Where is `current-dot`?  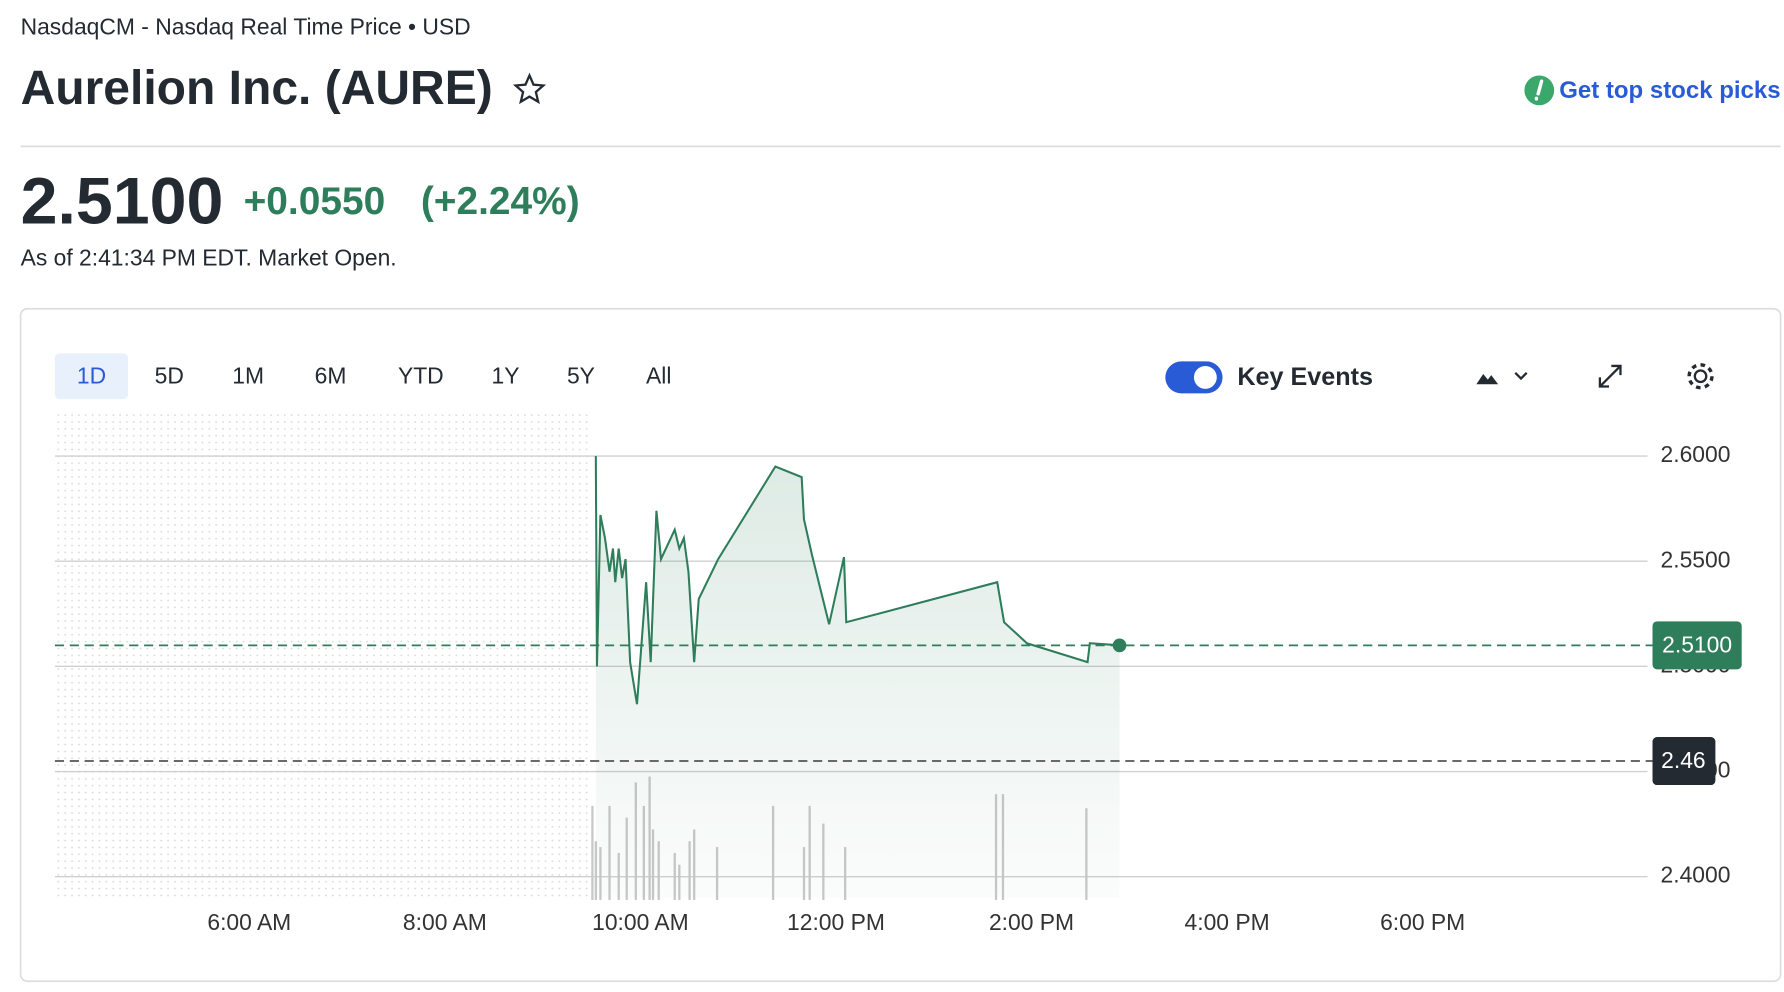
current-dot is located at coordinates (1119, 645).